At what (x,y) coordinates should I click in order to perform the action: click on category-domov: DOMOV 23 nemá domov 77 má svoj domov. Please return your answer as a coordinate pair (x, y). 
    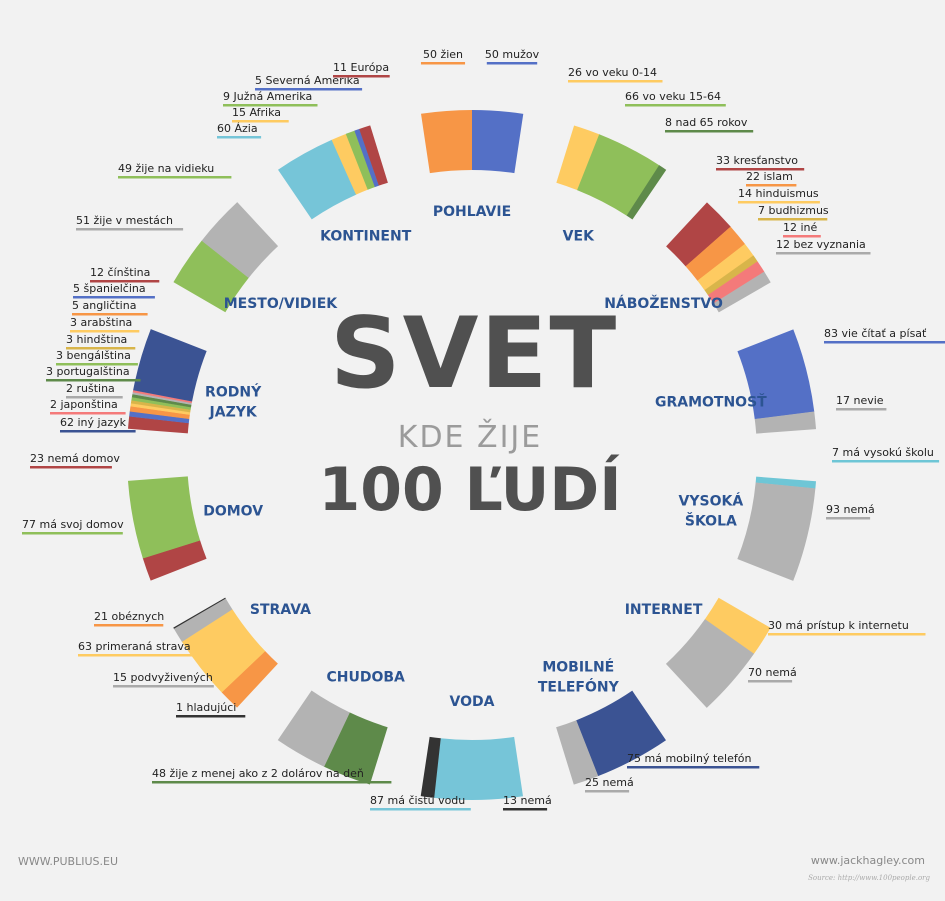
    Looking at the image, I should click on (142, 516).